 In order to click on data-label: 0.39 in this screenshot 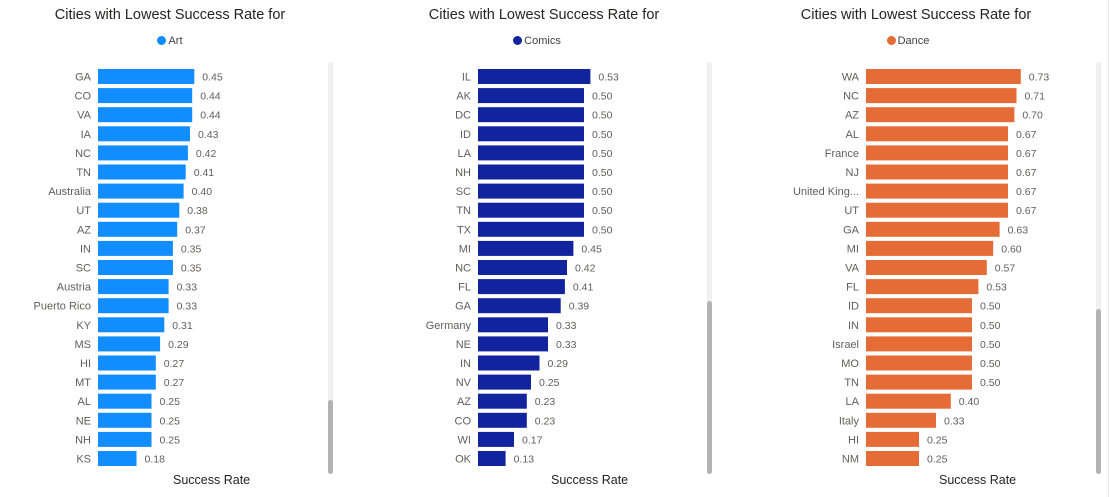, I will do `click(579, 307)`.